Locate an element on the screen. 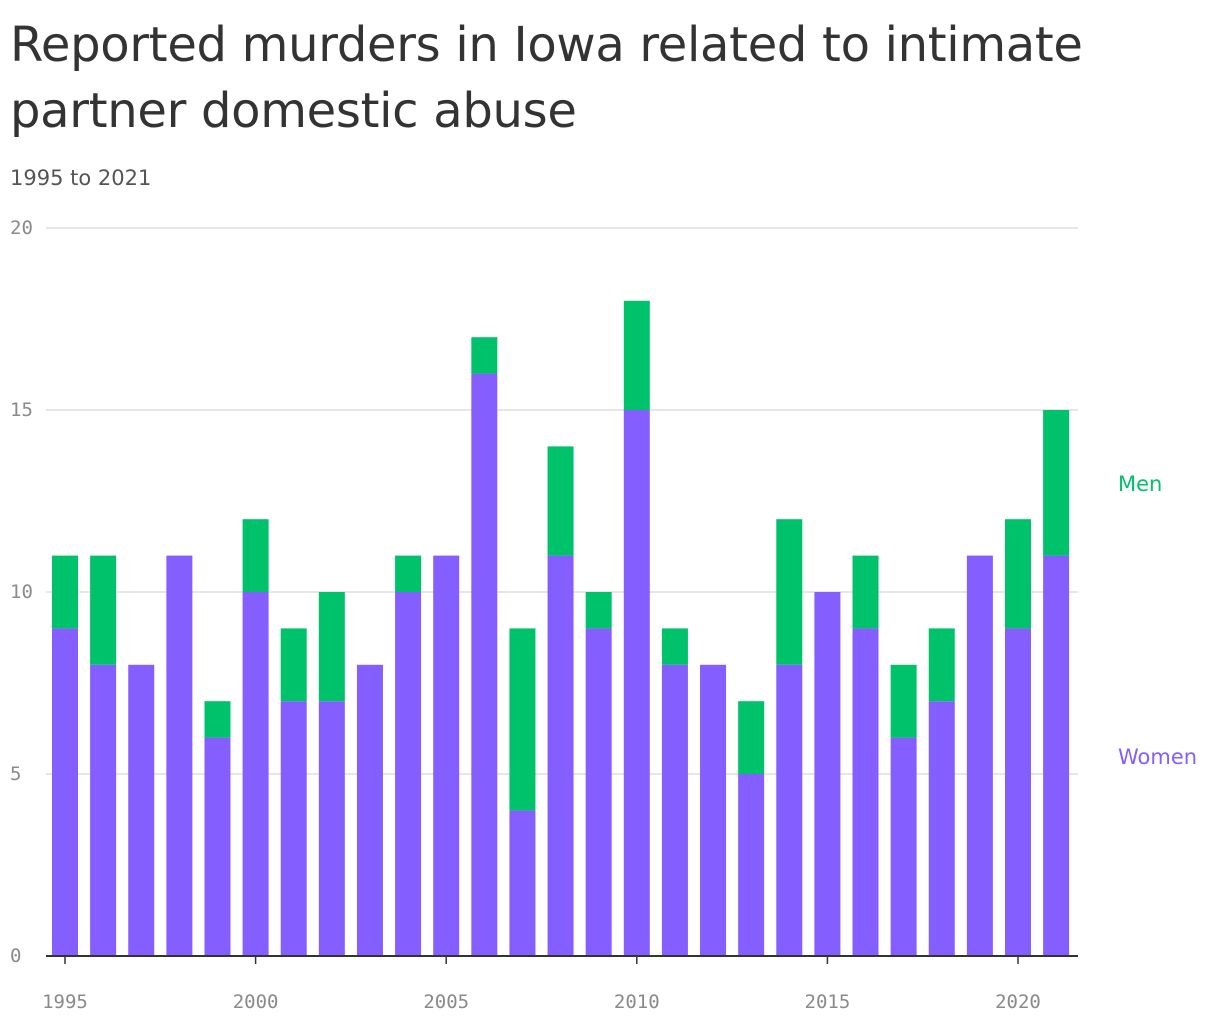  bar-women-2000 is located at coordinates (255, 774).